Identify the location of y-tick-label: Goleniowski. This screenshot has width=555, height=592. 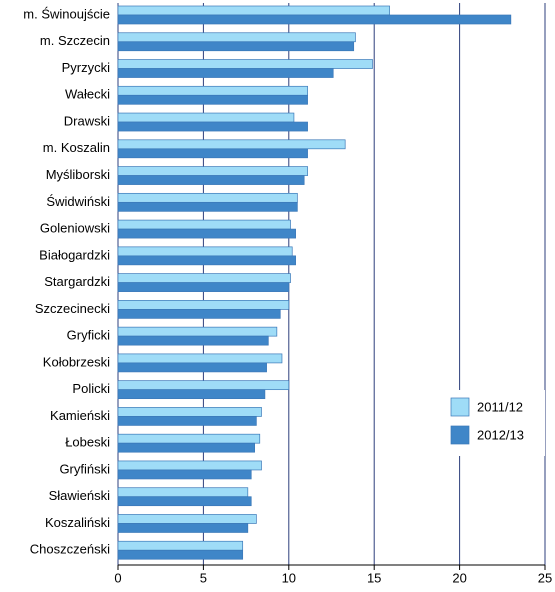
(75, 228).